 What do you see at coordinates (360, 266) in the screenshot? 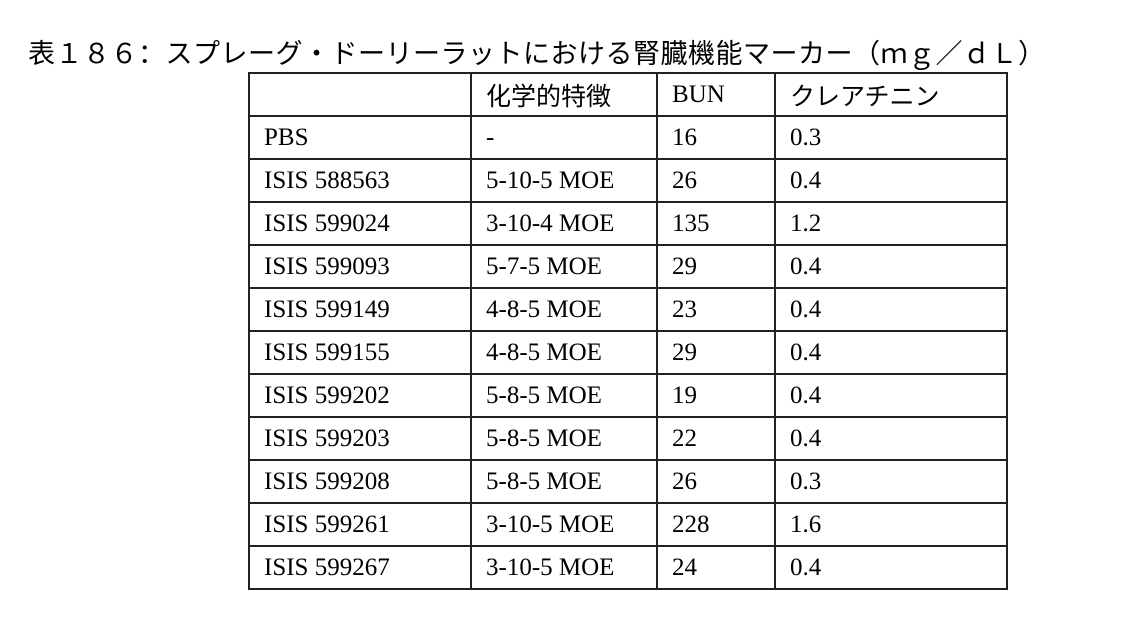
I see `table-cell: ISIS 599093` at bounding box center [360, 266].